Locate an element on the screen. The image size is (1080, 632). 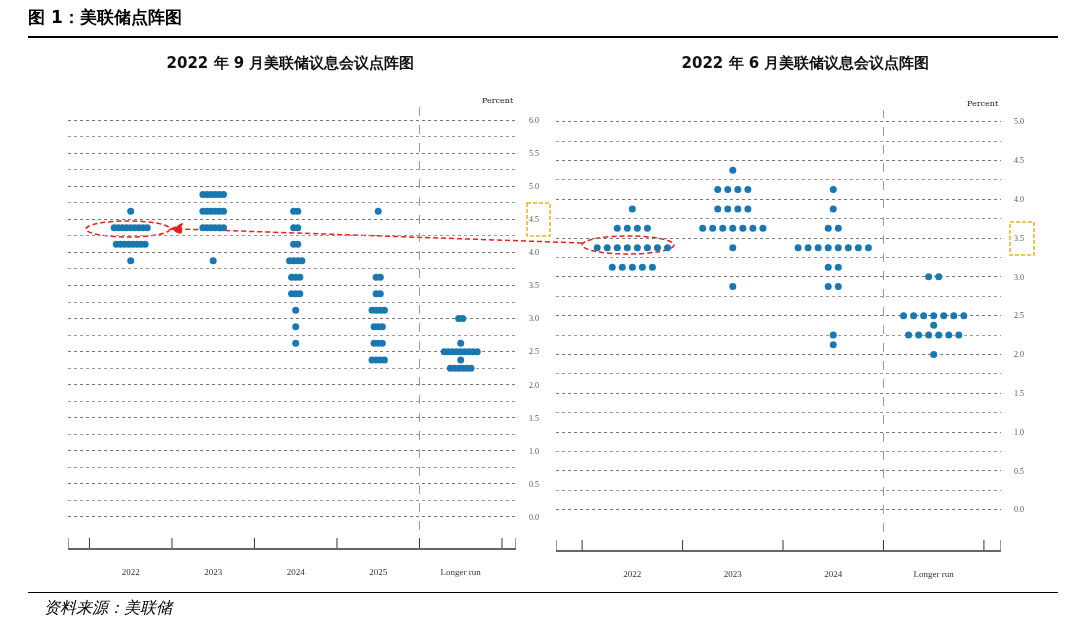
chart-title: 2022 年 6 月美联储议息会议点阵图 is located at coordinates (805, 62).